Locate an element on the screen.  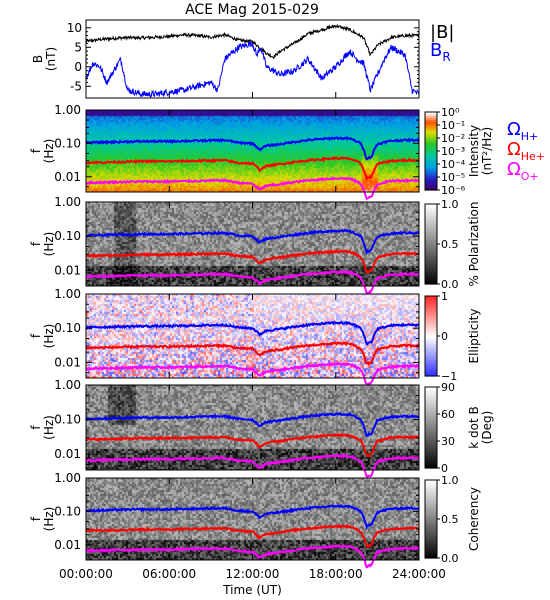
spectrogram-image is located at coordinates (252, 244).